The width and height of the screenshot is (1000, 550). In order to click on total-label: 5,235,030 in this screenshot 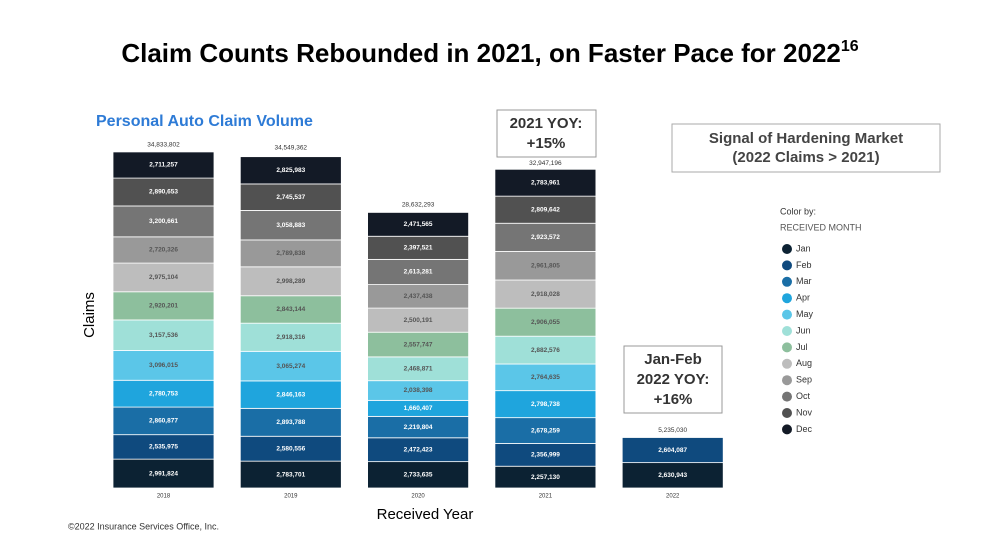, I will do `click(672, 430)`.